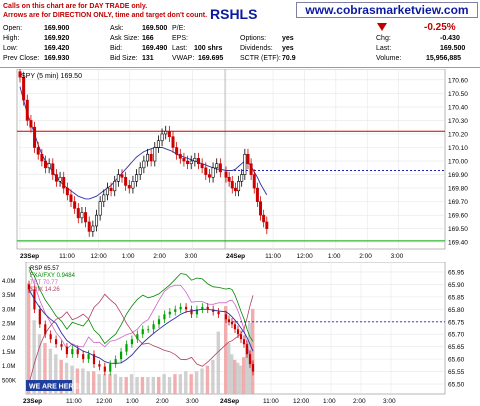  What do you see at coordinates (288, 48) in the screenshot?
I see `dividends-value: yes` at bounding box center [288, 48].